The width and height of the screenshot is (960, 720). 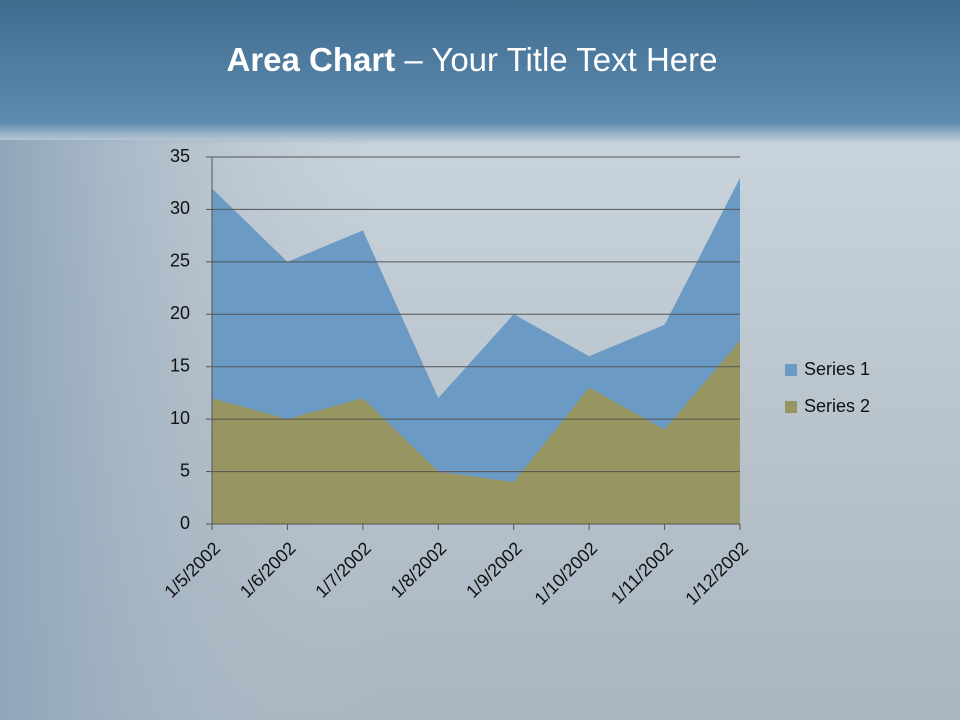 I want to click on chart-title: Area Chart – Your Title Text Here, so click(x=472, y=59).